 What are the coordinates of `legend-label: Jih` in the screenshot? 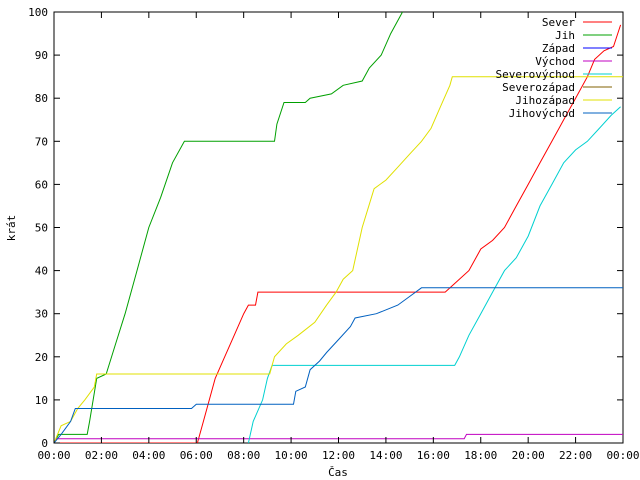 It's located at (565, 35).